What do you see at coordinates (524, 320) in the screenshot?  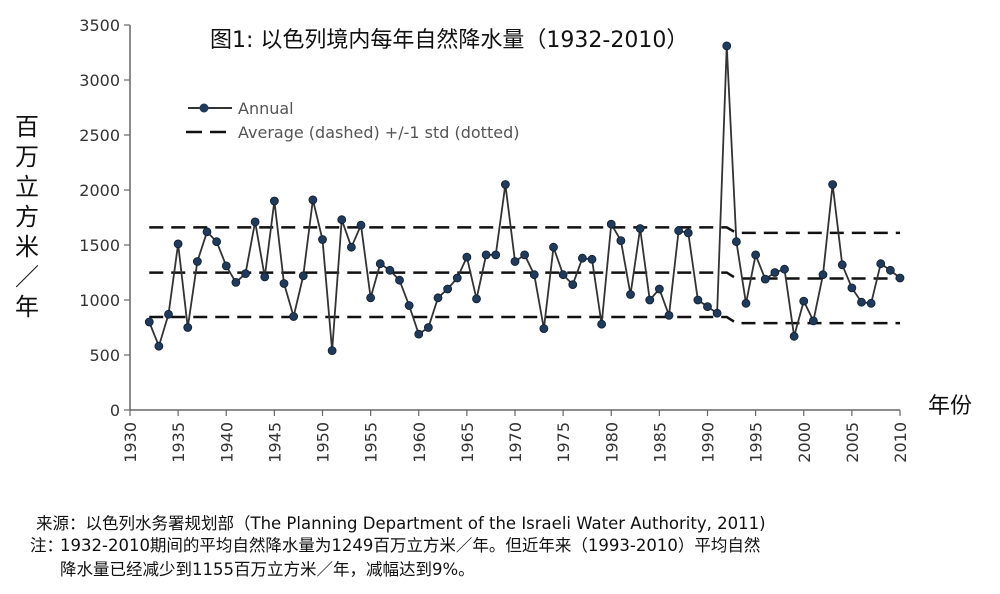 I see `reference-line-1-std` at bounding box center [524, 320].